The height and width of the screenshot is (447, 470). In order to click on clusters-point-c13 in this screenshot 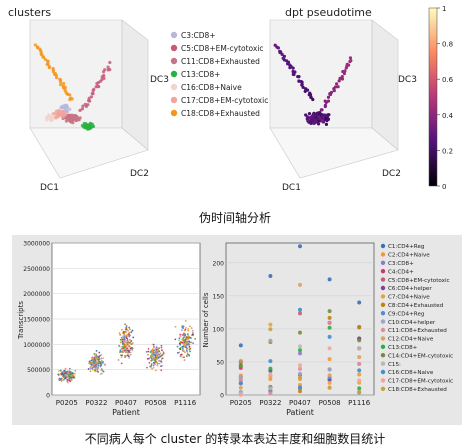, I will do `click(93, 126)`.